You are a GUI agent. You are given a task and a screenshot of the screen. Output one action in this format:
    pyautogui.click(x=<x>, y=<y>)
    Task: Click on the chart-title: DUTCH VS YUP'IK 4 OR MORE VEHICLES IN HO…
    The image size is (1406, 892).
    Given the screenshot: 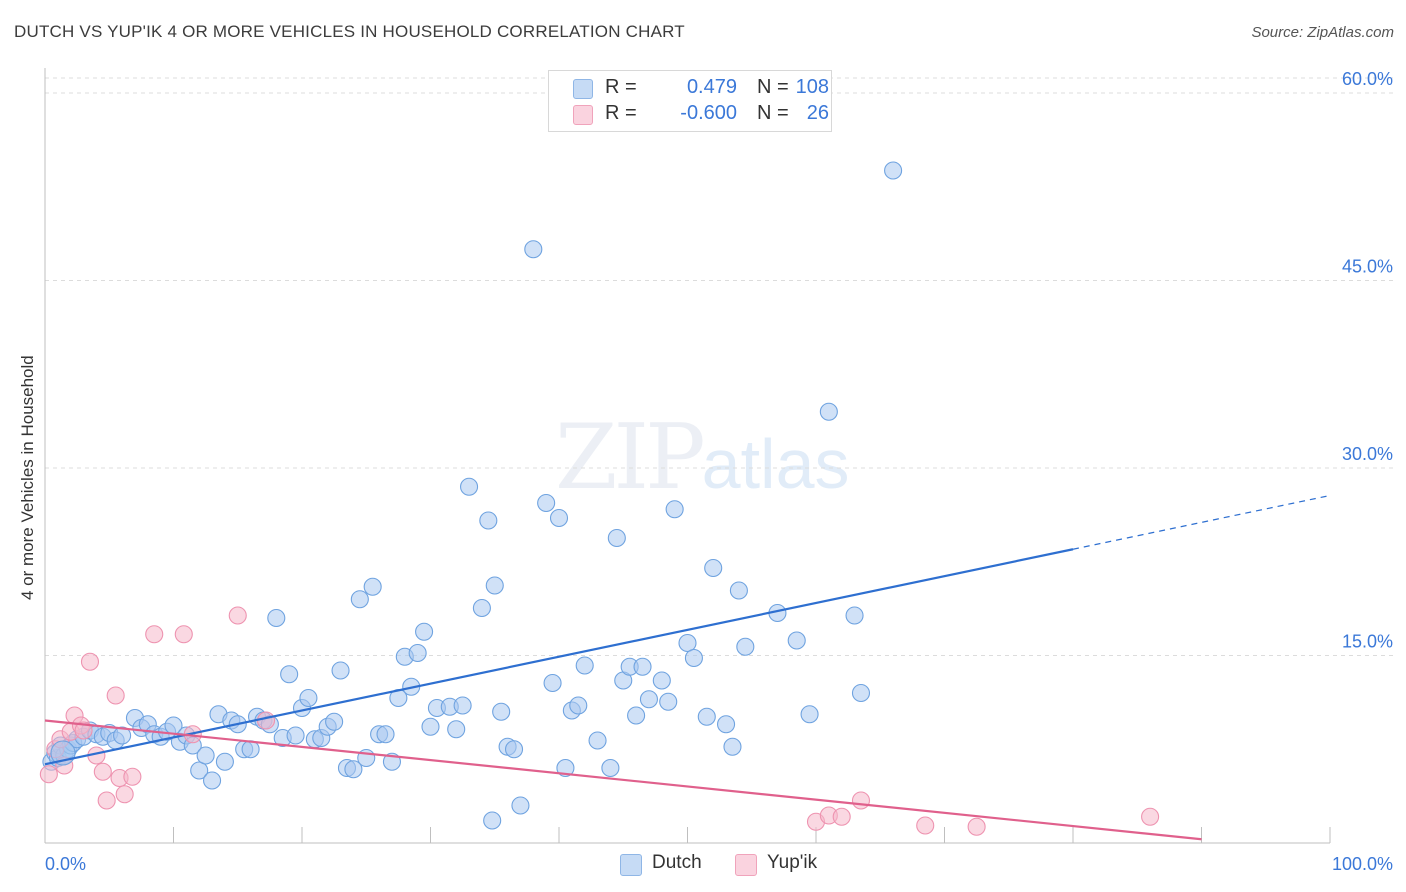 What is the action you would take?
    pyautogui.click(x=349, y=31)
    